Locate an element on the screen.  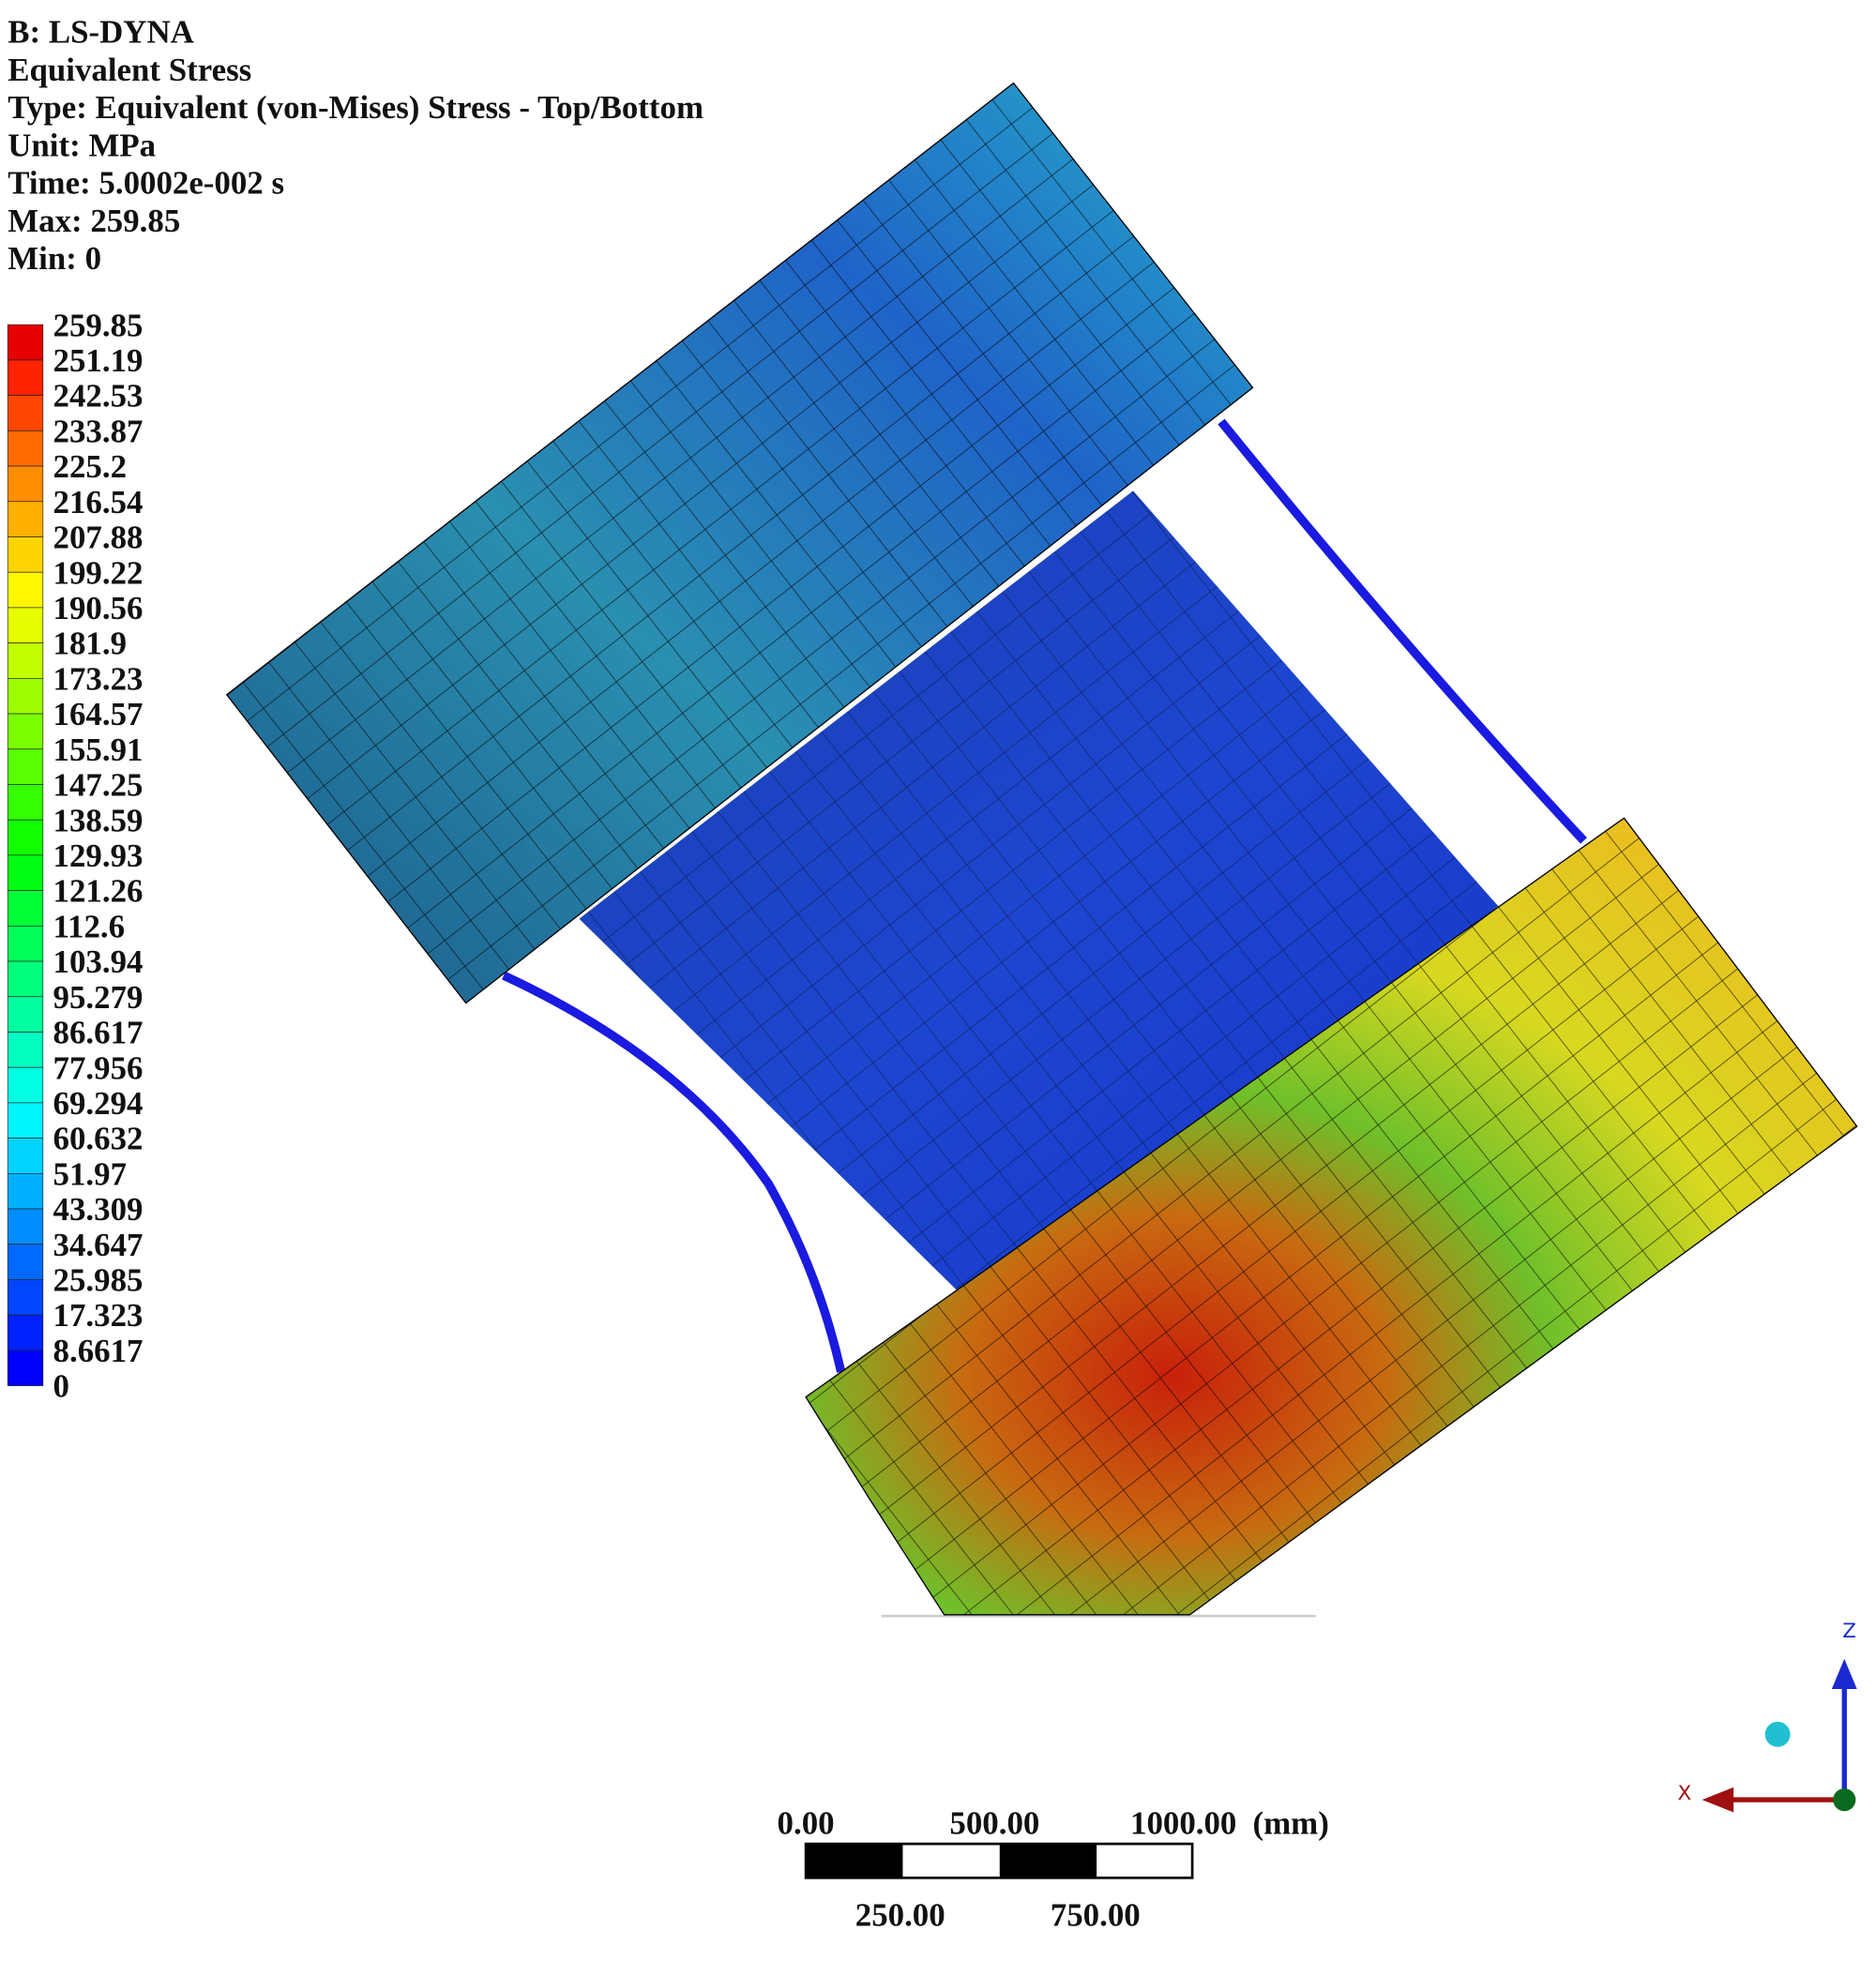
legend-label: 34.647 is located at coordinates (98, 1245).